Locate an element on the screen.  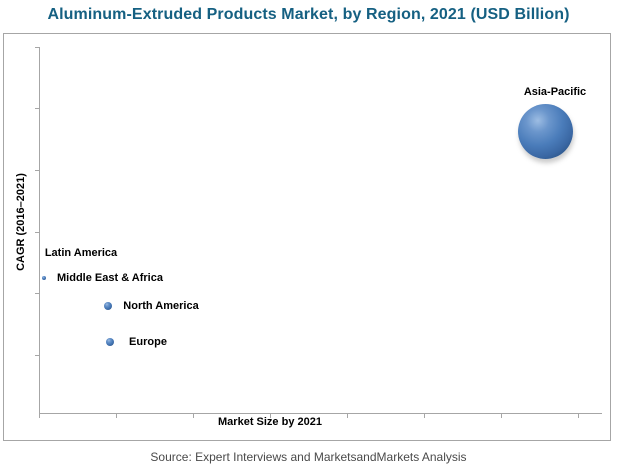
region-label-middle-east-africa: Middle East & Africa is located at coordinates (110, 278).